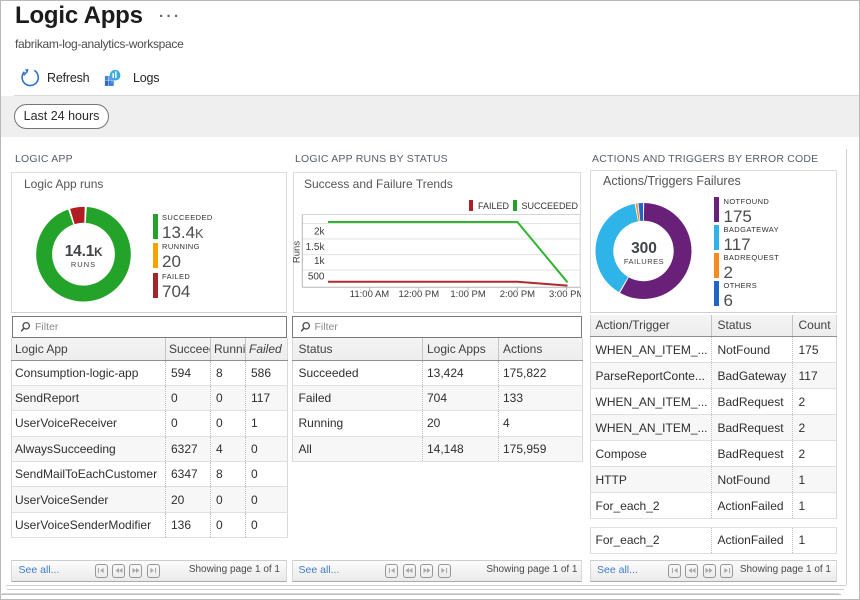  I want to click on svg-text: 1.5k, so click(316, 247).